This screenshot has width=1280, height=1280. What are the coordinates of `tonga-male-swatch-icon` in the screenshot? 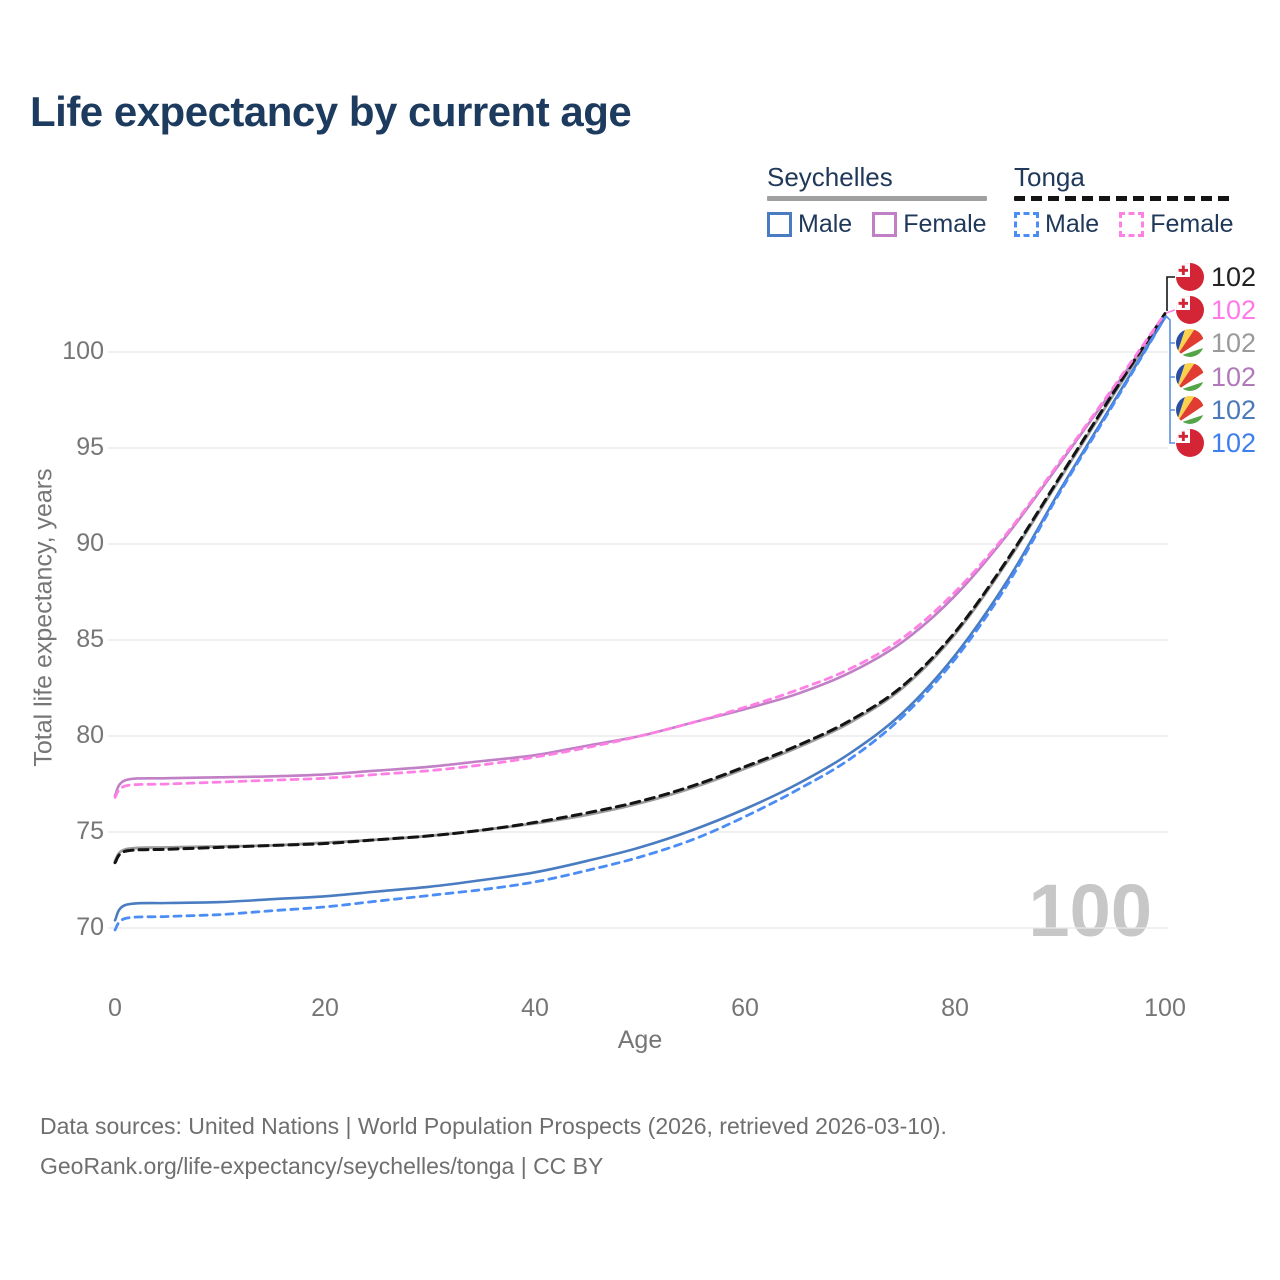 It's located at (1026, 224).